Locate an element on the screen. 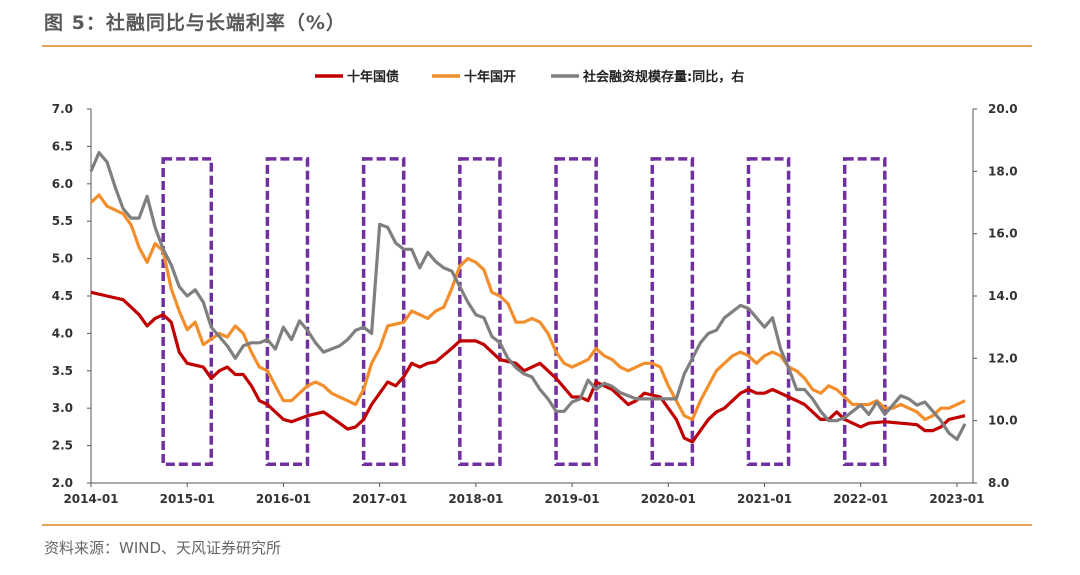 Image resolution: width=1080 pixels, height=575 pixels. x-tick-label: 2020-01 is located at coordinates (668, 499).